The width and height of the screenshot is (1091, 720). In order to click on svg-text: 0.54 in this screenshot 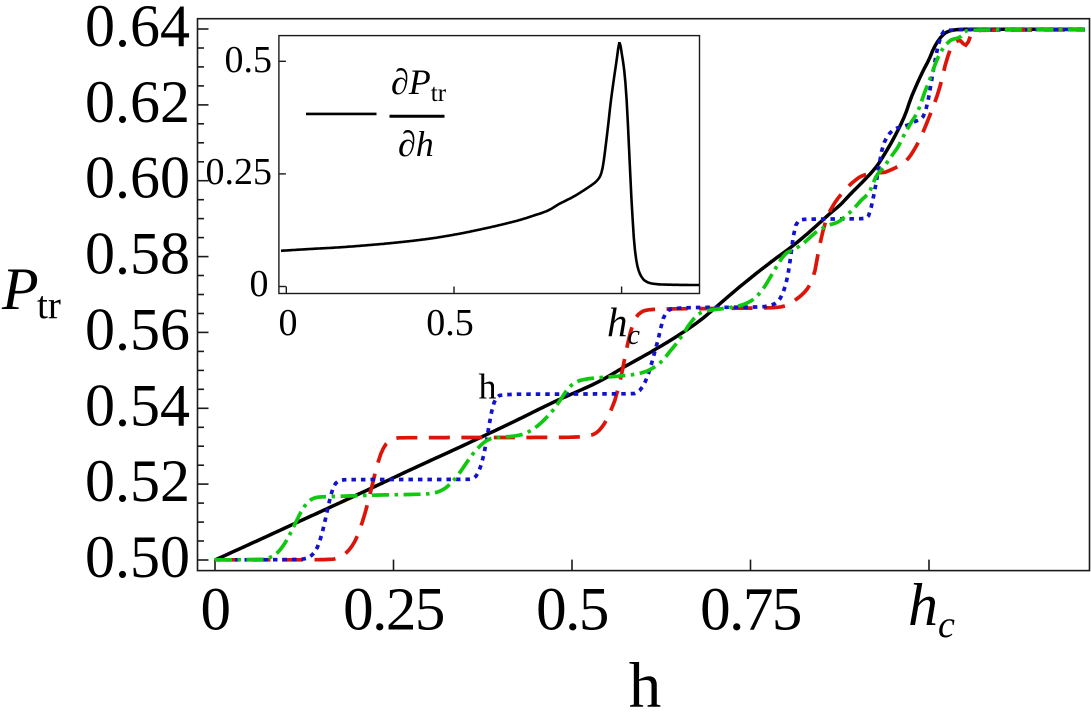, I will do `click(137, 405)`.